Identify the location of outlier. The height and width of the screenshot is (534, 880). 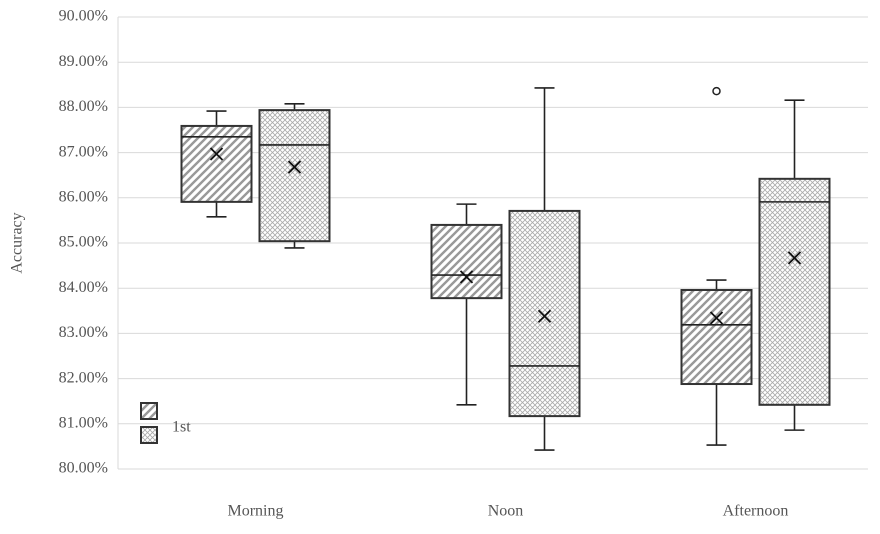
(716, 91).